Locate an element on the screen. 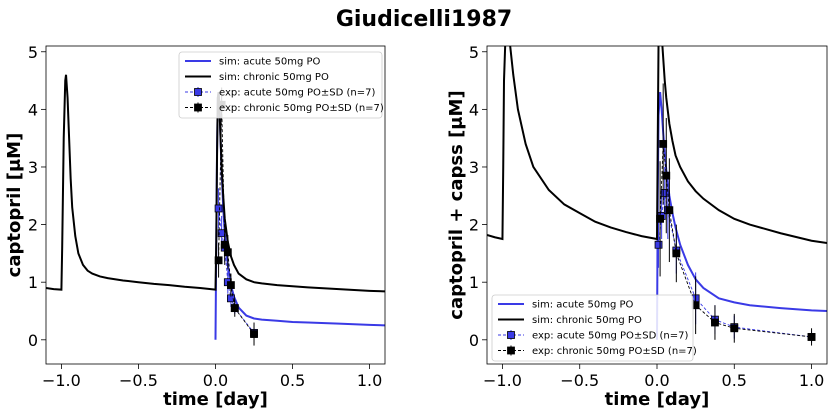  left-x-tick-label: −1.0 is located at coordinates (61, 380).